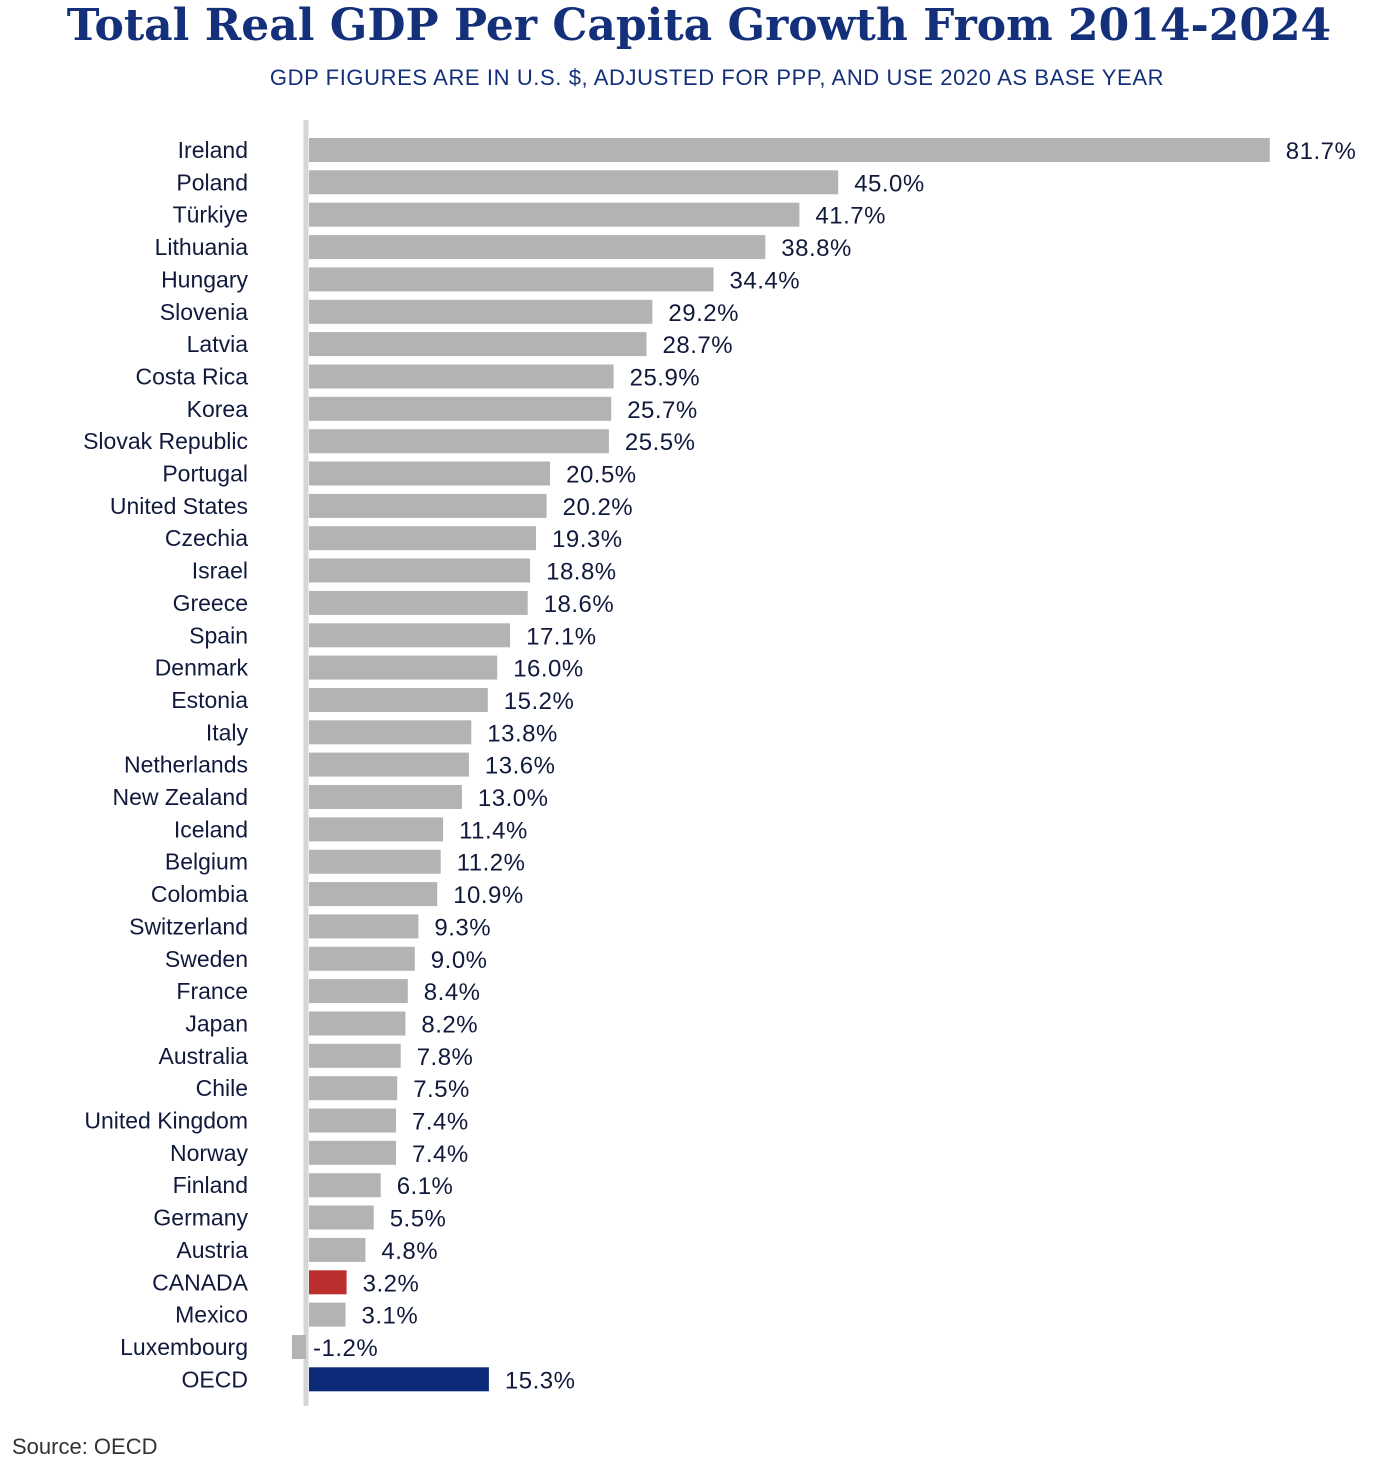 The width and height of the screenshot is (1398, 1484). What do you see at coordinates (184, 1347) in the screenshot?
I see `category-label-luxembourg: Luxembourg` at bounding box center [184, 1347].